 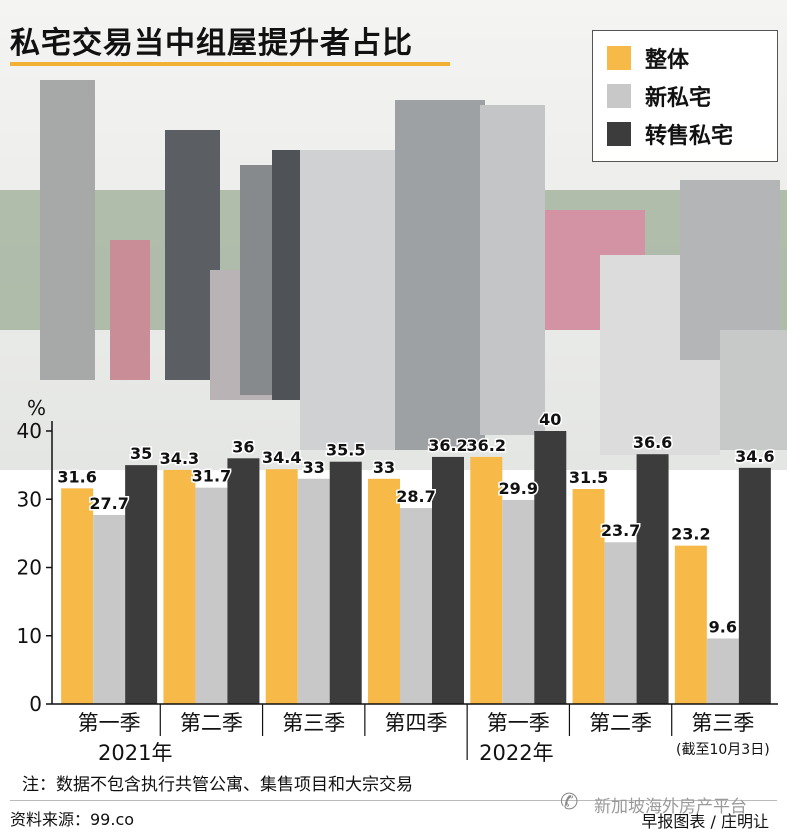 What do you see at coordinates (705, 821) in the screenshot?
I see `credit-text: 早报图表 / 庄明让` at bounding box center [705, 821].